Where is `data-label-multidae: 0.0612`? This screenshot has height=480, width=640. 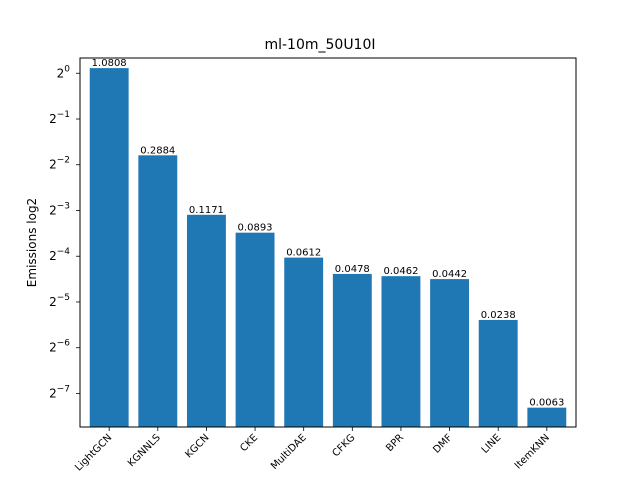
data-label-multidae: 0.0612 is located at coordinates (303, 253).